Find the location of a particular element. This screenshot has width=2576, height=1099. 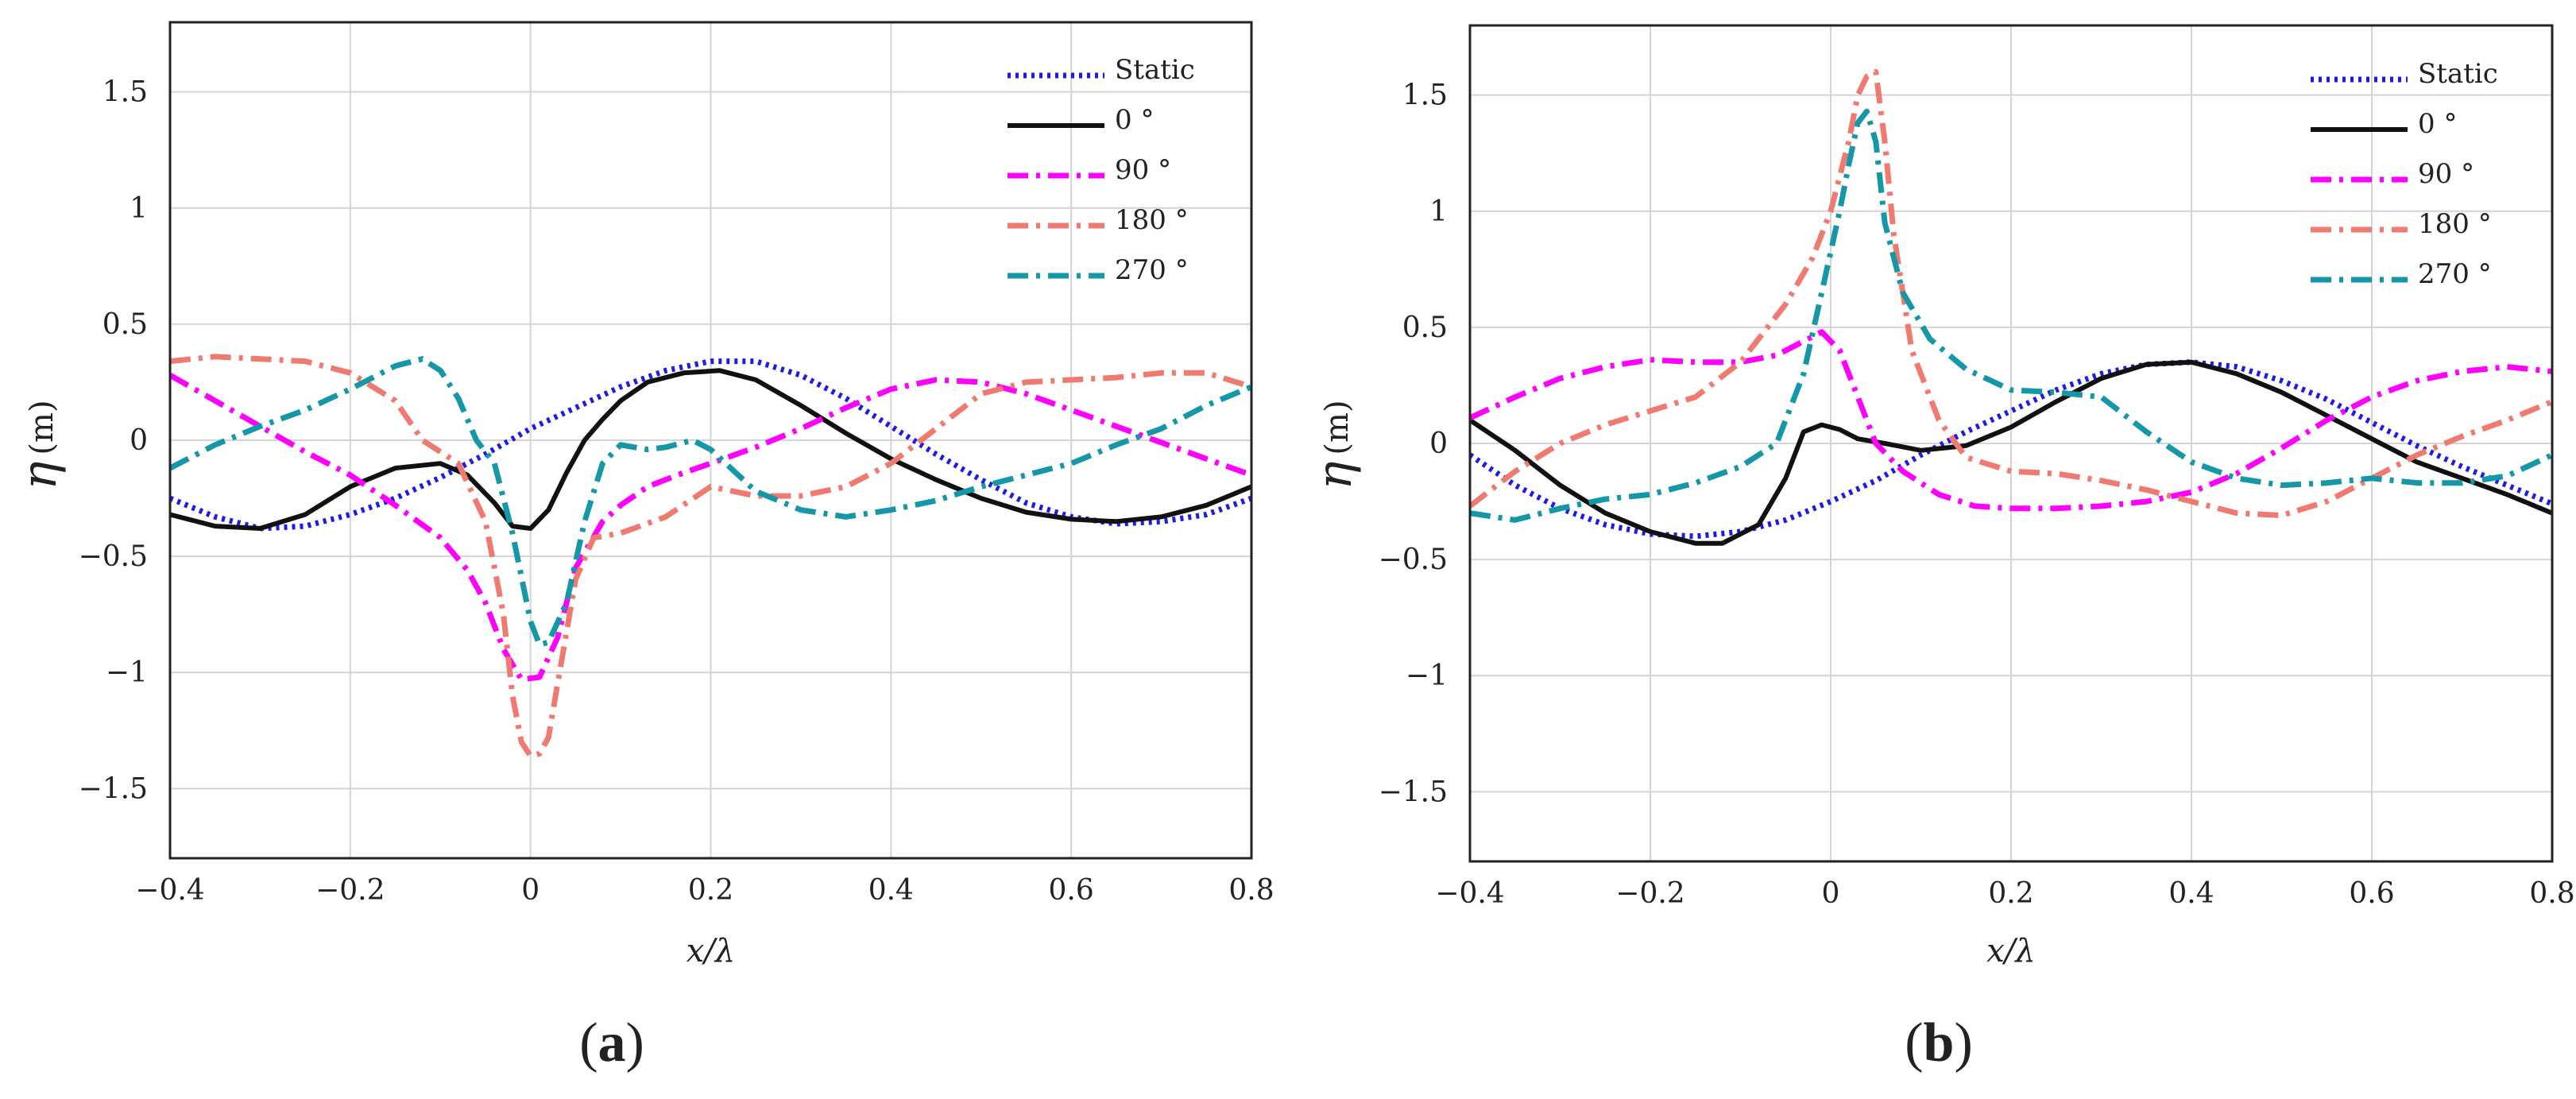

panel-label-a: (a) is located at coordinates (611, 1043).